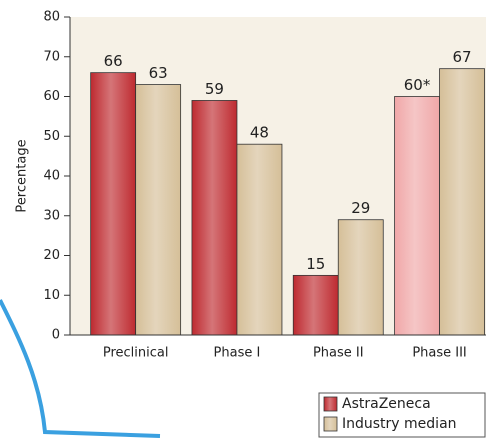  Describe the element at coordinates (51, 56) in the screenshot. I see `y-tick-label: 70` at that location.